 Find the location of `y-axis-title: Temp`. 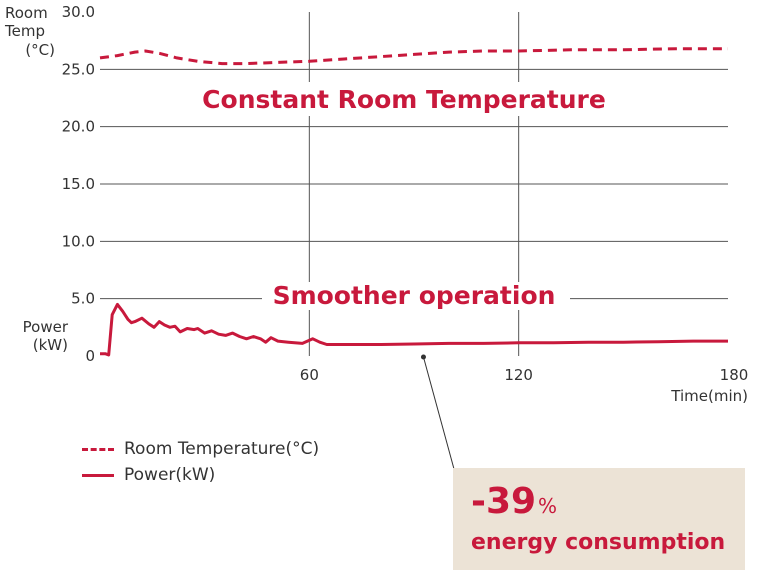

y-axis-title: Temp is located at coordinates (24, 31).